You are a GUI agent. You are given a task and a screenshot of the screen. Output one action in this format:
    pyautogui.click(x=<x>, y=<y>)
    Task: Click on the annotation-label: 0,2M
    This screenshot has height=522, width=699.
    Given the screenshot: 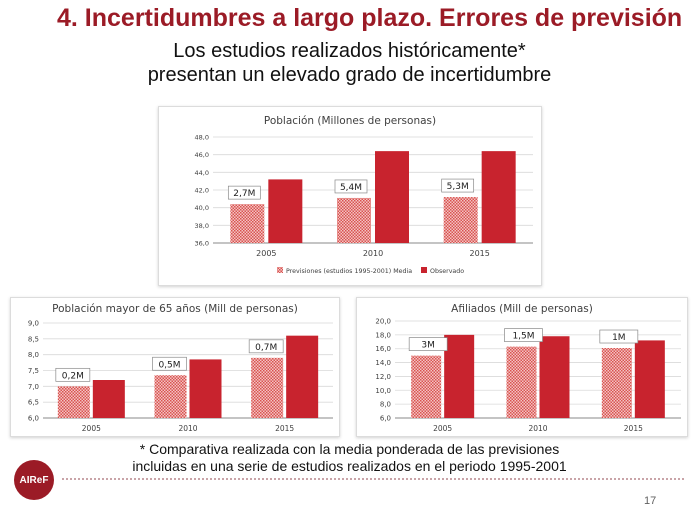 What is the action you would take?
    pyautogui.click(x=73, y=376)
    